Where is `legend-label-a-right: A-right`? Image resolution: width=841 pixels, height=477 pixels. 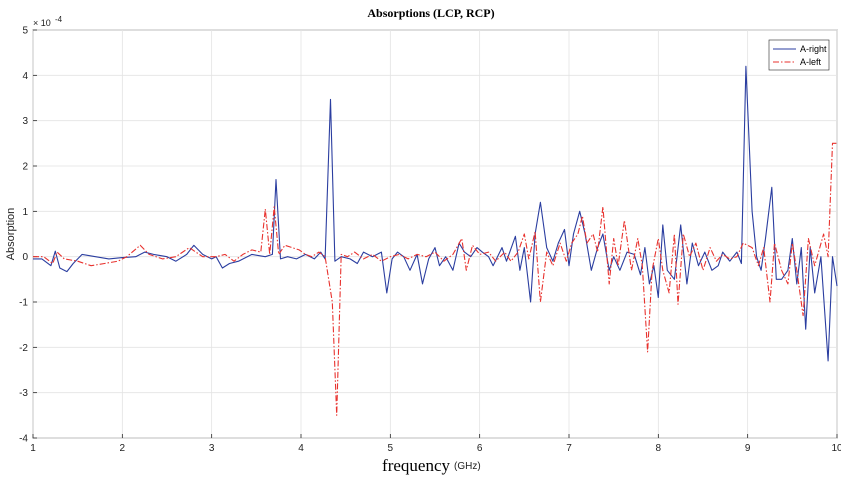
legend-label-a-right: A-right is located at coordinates (813, 49).